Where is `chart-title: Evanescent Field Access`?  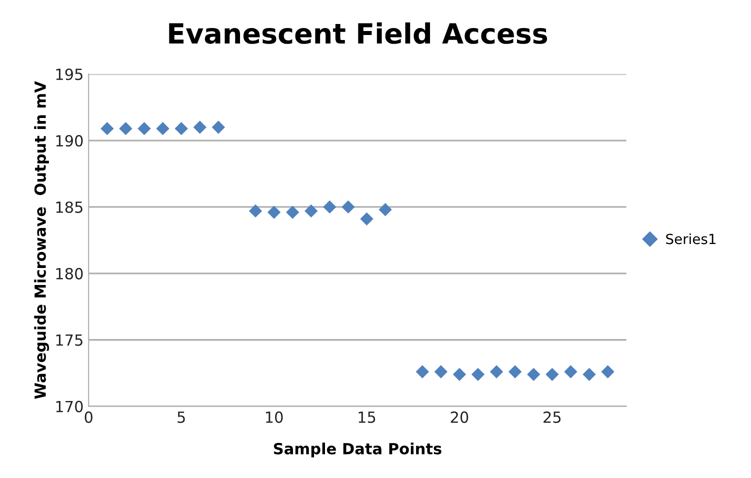 chart-title: Evanescent Field Access is located at coordinates (358, 33).